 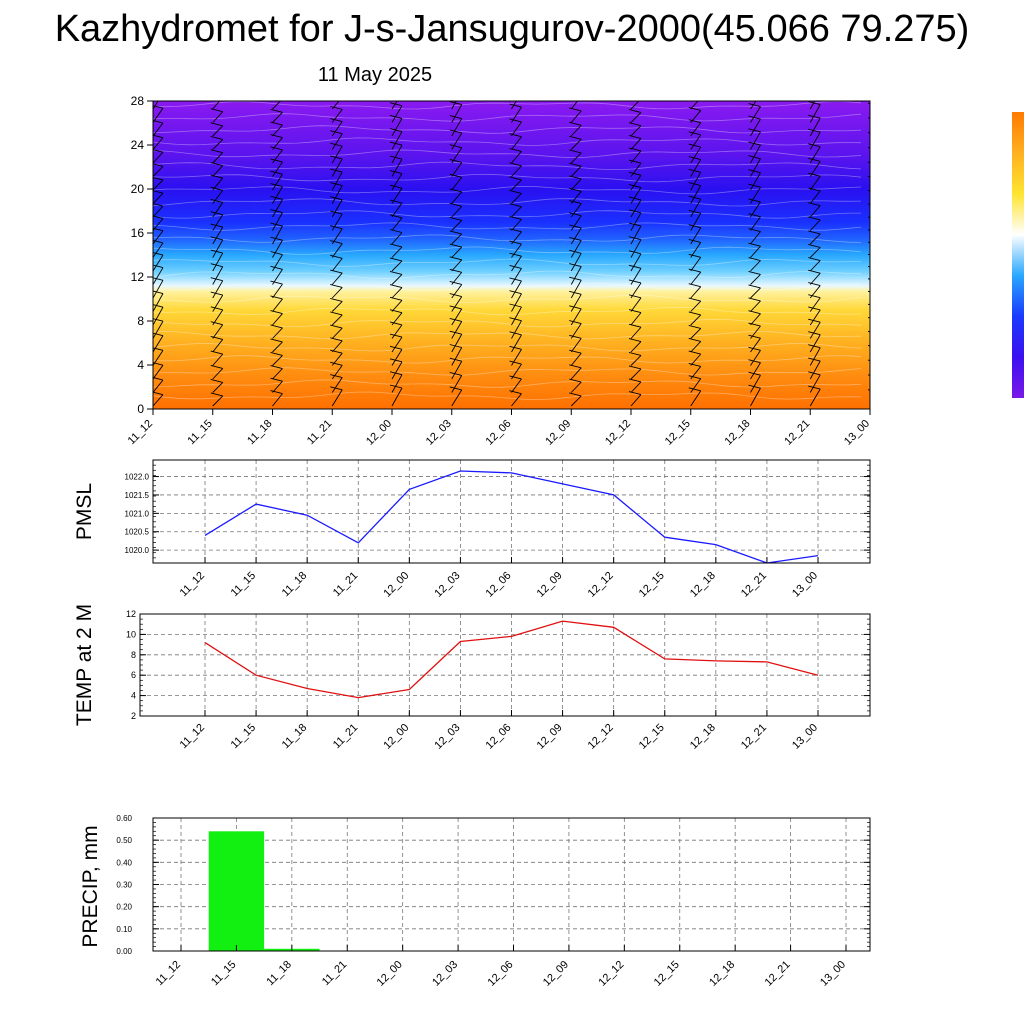 What do you see at coordinates (140, 409) in the screenshot?
I see `heatmap-ytick-label: 0` at bounding box center [140, 409].